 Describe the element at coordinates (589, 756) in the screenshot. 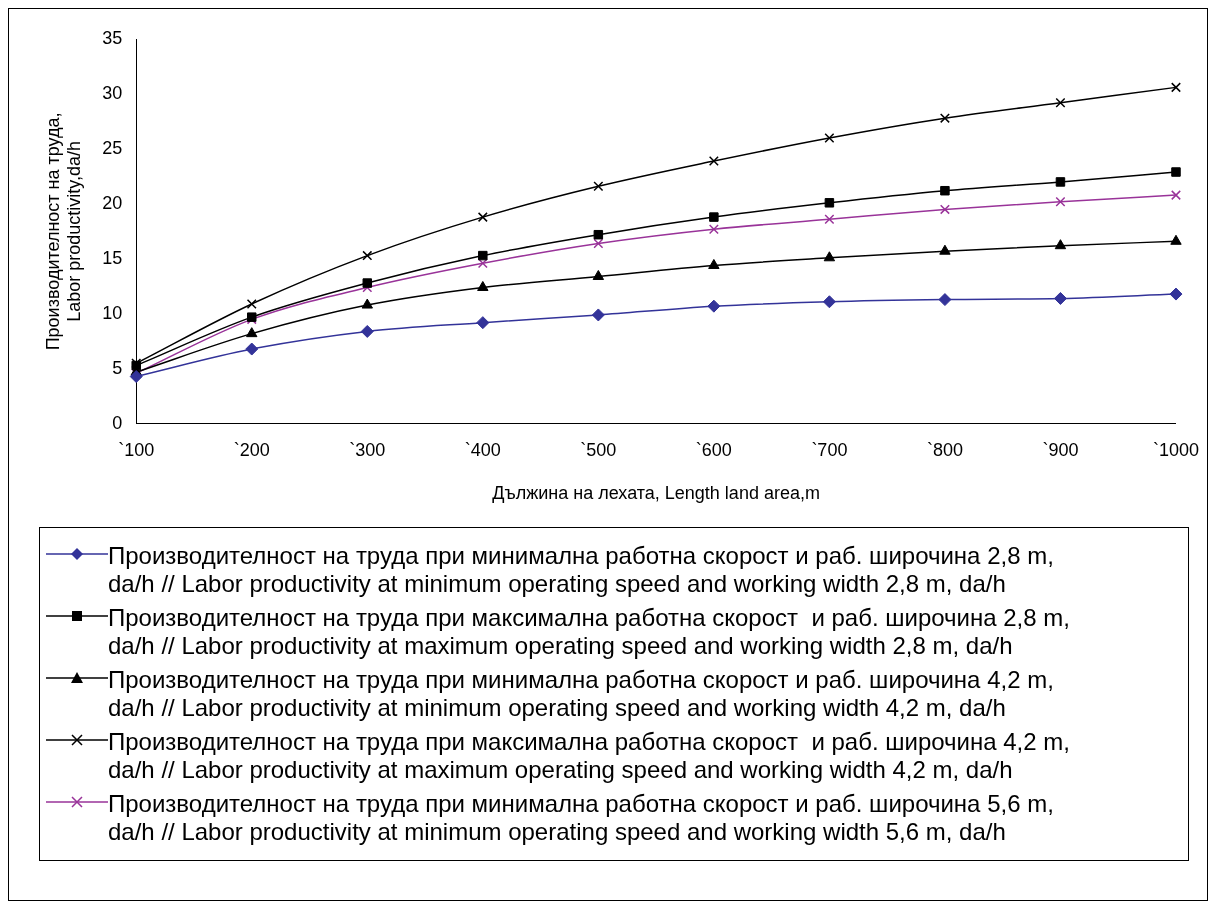

I see `legend-label: Производителност на труда при максимална работна скорост и раб. широчина 4,2 m, da/h // Labor productivity at maximum operating speed and working width 4,2 m, da/h` at that location.